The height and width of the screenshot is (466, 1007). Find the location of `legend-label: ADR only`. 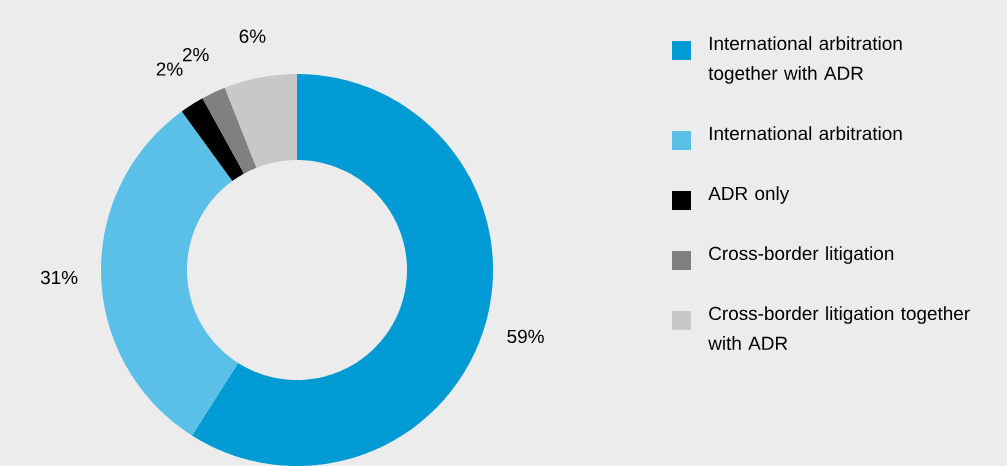

legend-label: ADR only is located at coordinates (749, 195).